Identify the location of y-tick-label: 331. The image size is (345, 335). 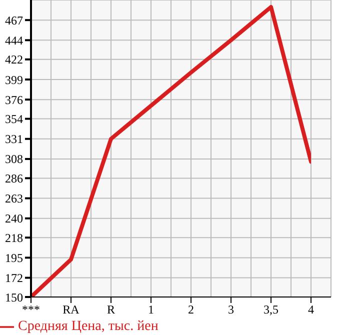
(14, 139).